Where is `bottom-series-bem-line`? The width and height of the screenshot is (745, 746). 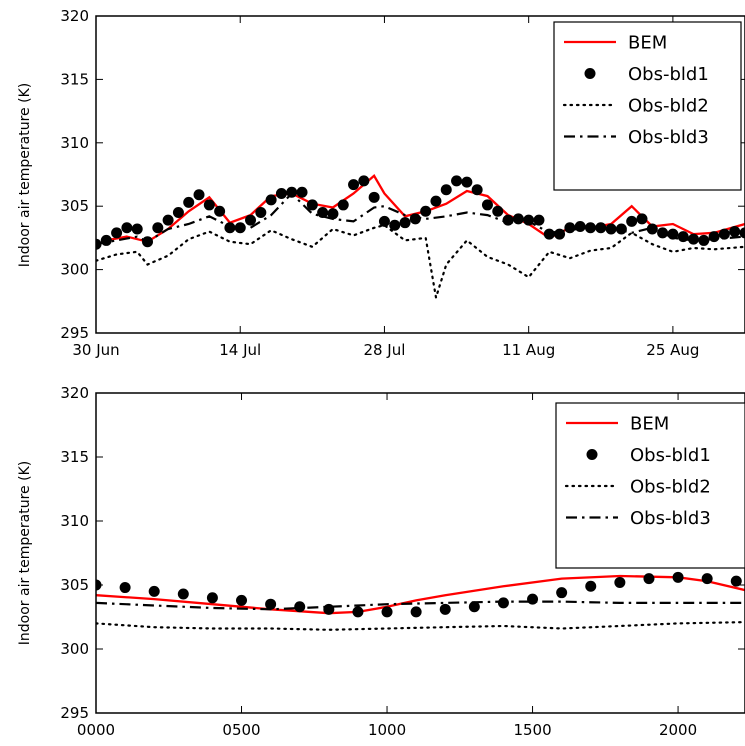 bottom-series-bem-line is located at coordinates (420, 594).